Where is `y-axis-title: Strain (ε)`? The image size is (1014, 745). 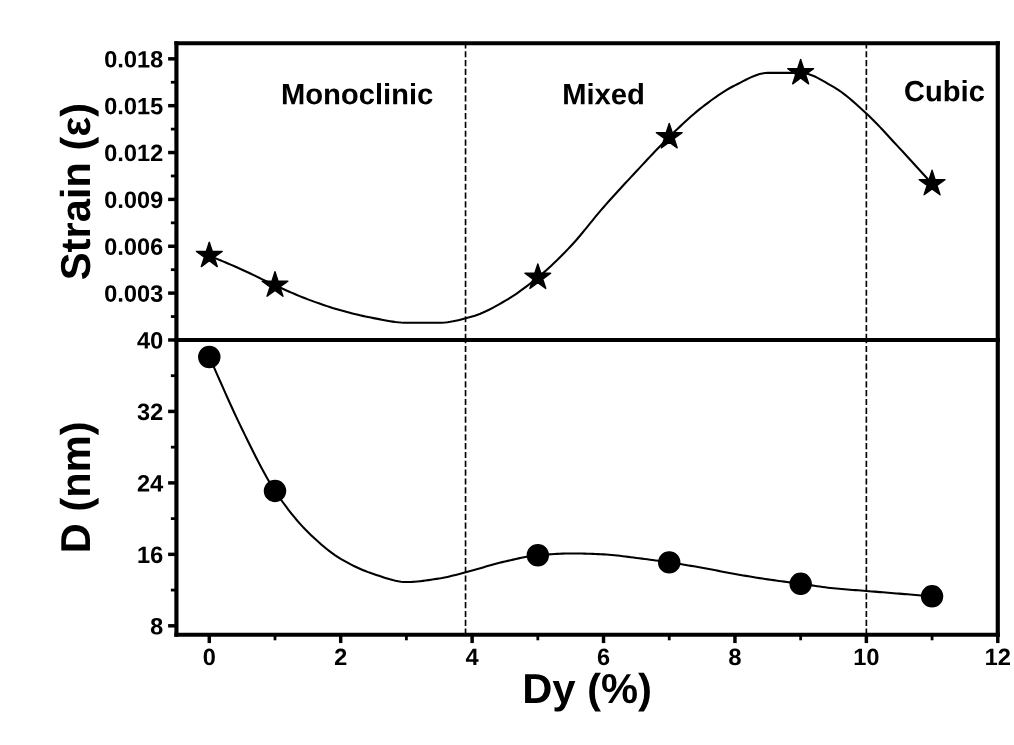
y-axis-title: Strain (ε) is located at coordinates (79, 192).